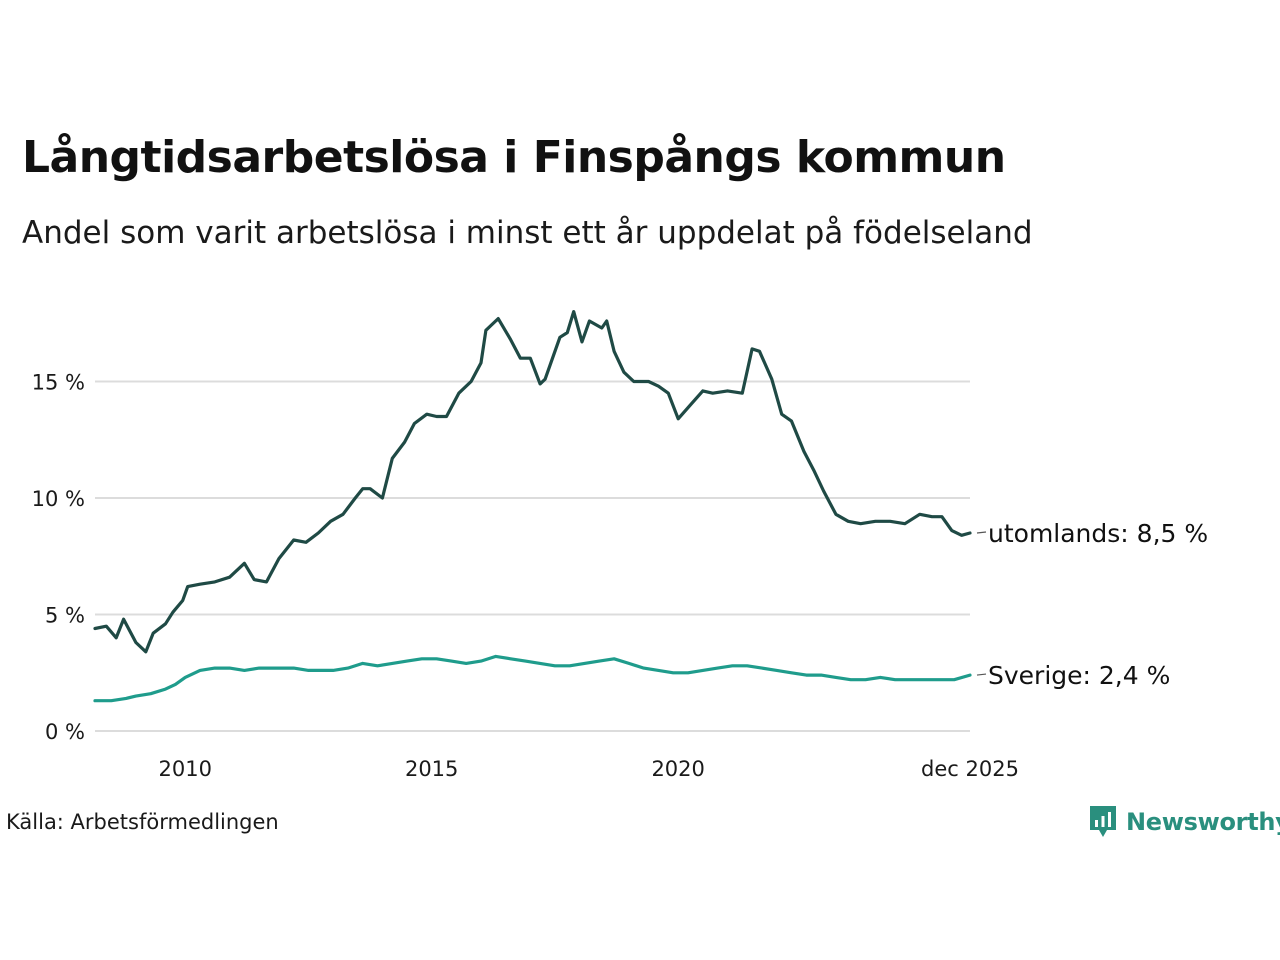 The width and height of the screenshot is (1280, 960). What do you see at coordinates (1098, 533) in the screenshot?
I see `series-end-label-utomlands: utomlands: 8,5 %` at bounding box center [1098, 533].